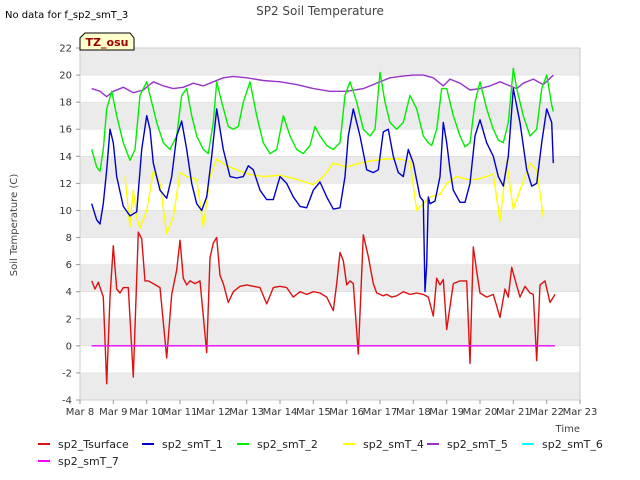  I want to click on legend-label-sp2-smT-2: sp2_smT_2, so click(287, 444).